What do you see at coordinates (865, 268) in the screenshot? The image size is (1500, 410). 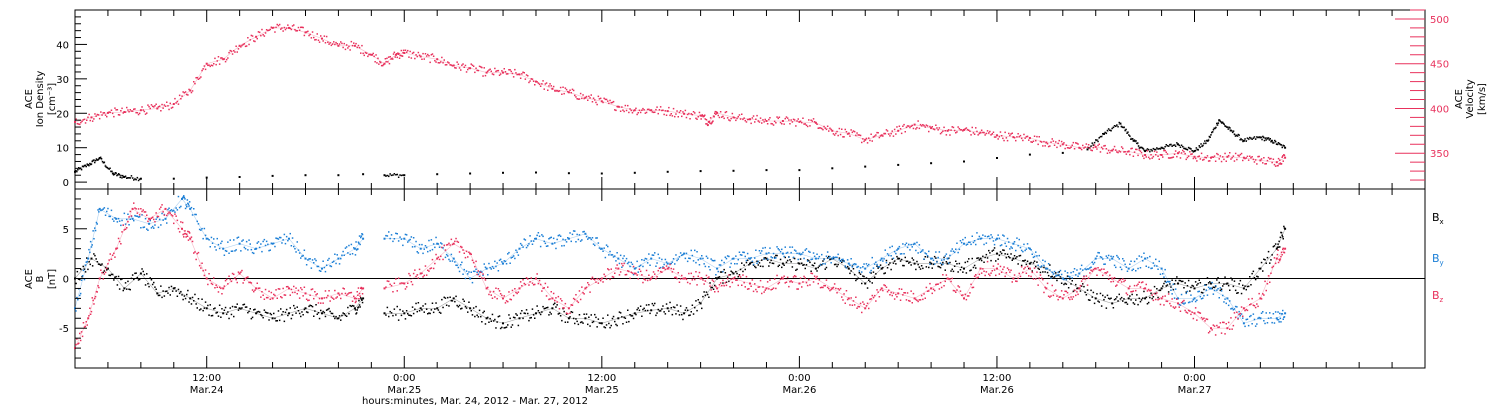 I see `by-point` at bounding box center [865, 268].